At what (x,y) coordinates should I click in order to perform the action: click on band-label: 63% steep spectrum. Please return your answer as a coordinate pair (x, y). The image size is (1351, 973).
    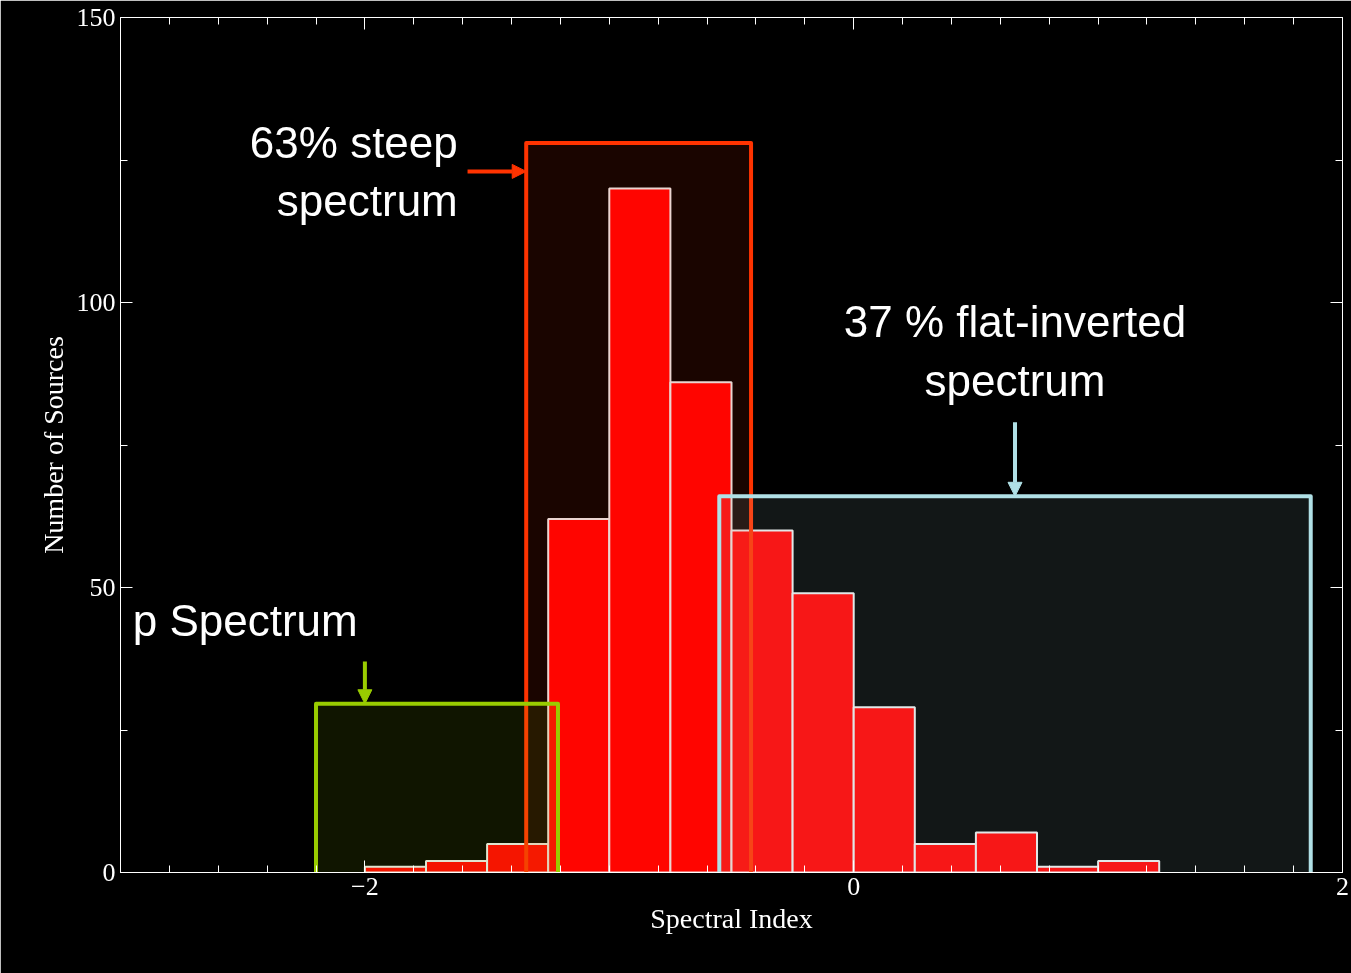
    Looking at the image, I should click on (353, 171).